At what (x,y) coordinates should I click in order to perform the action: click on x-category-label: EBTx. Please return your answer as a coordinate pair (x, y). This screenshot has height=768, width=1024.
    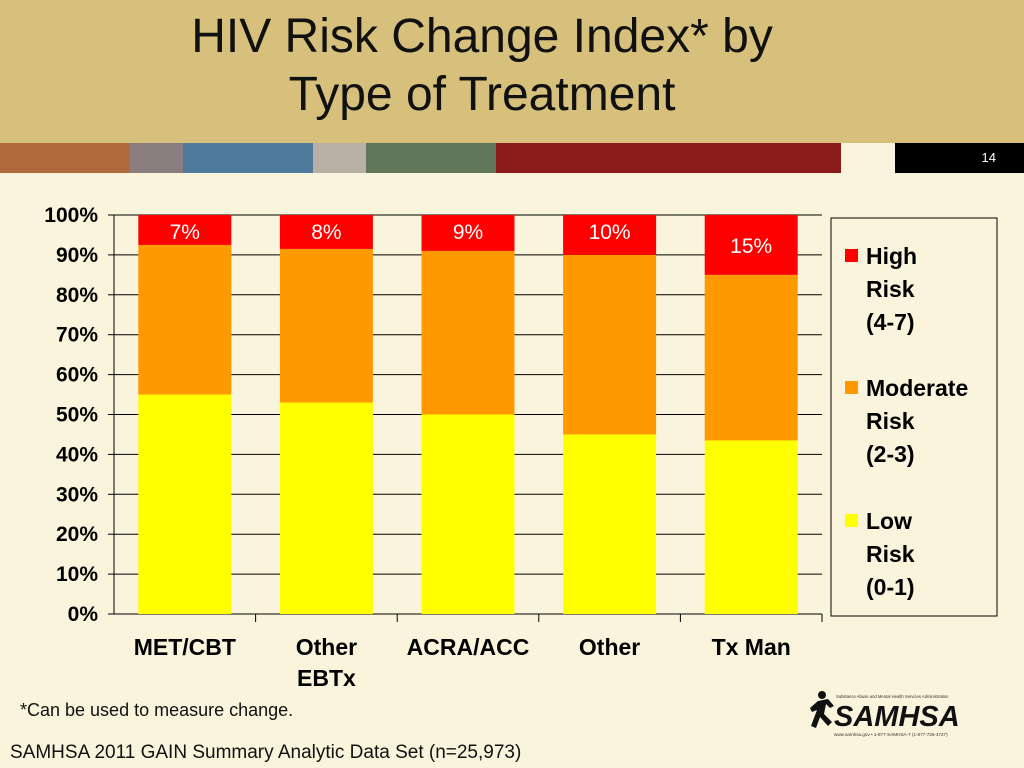
    Looking at the image, I should click on (326, 677).